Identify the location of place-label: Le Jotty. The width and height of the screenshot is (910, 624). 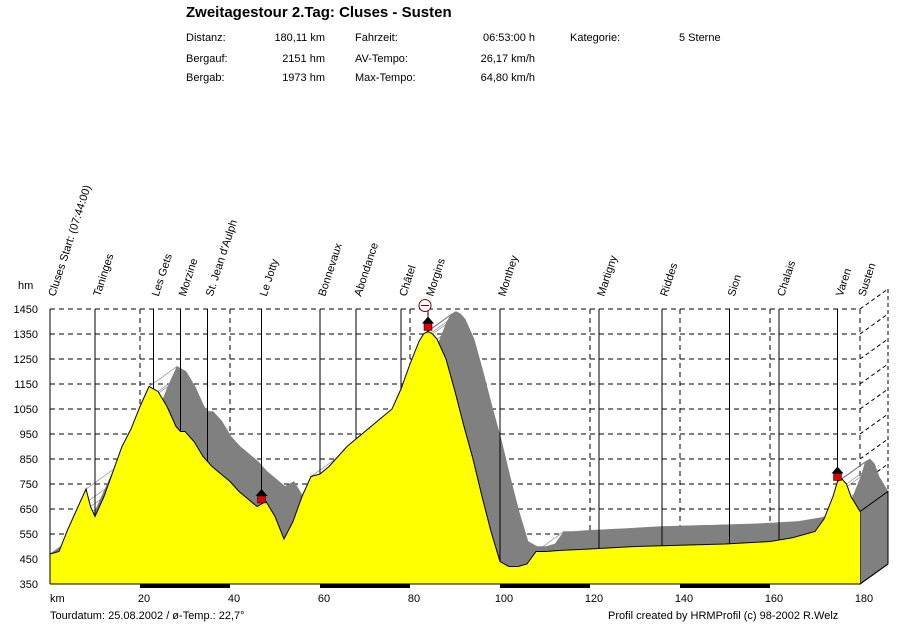
(269, 277).